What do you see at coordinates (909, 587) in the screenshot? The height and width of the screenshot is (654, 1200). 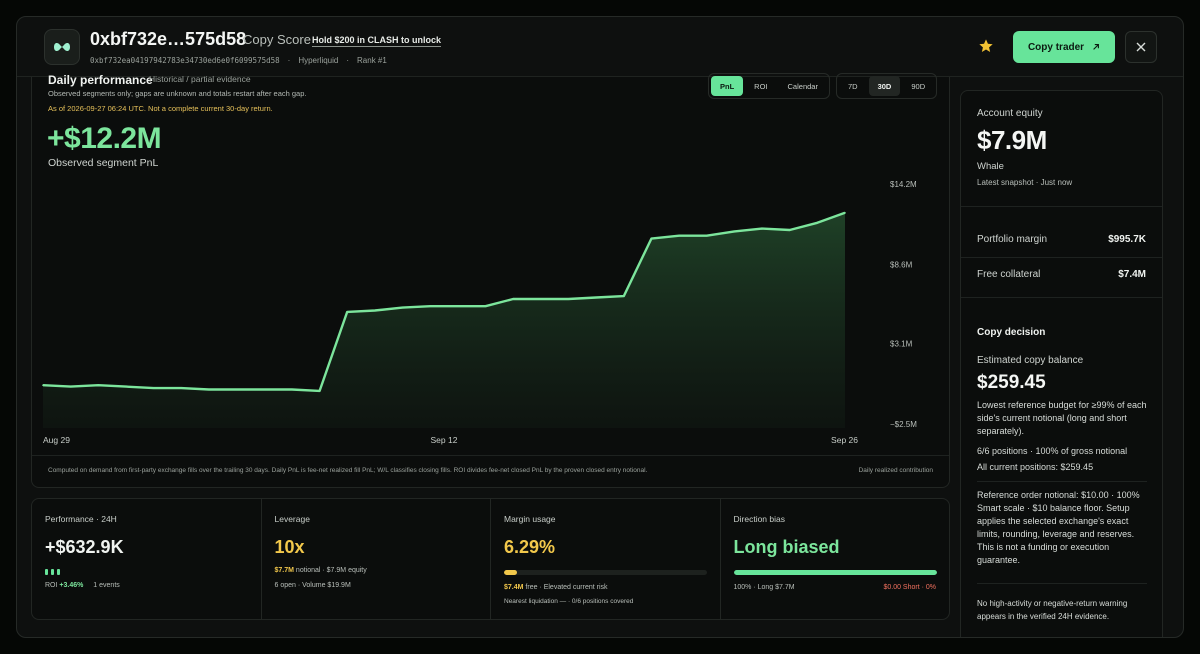 I see `short-label: $0.00 Short · 0%` at bounding box center [909, 587].